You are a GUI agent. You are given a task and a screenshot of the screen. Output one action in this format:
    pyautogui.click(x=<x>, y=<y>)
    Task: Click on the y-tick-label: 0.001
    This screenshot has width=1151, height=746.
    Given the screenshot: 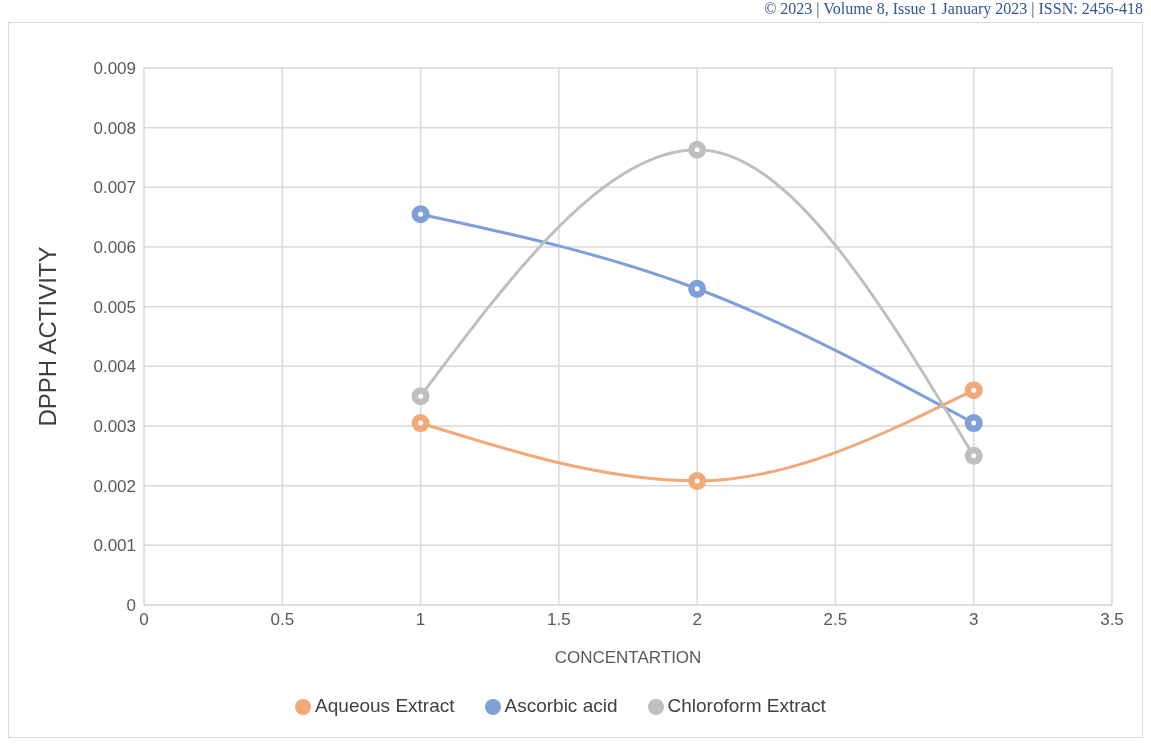 What is the action you would take?
    pyautogui.click(x=114, y=546)
    